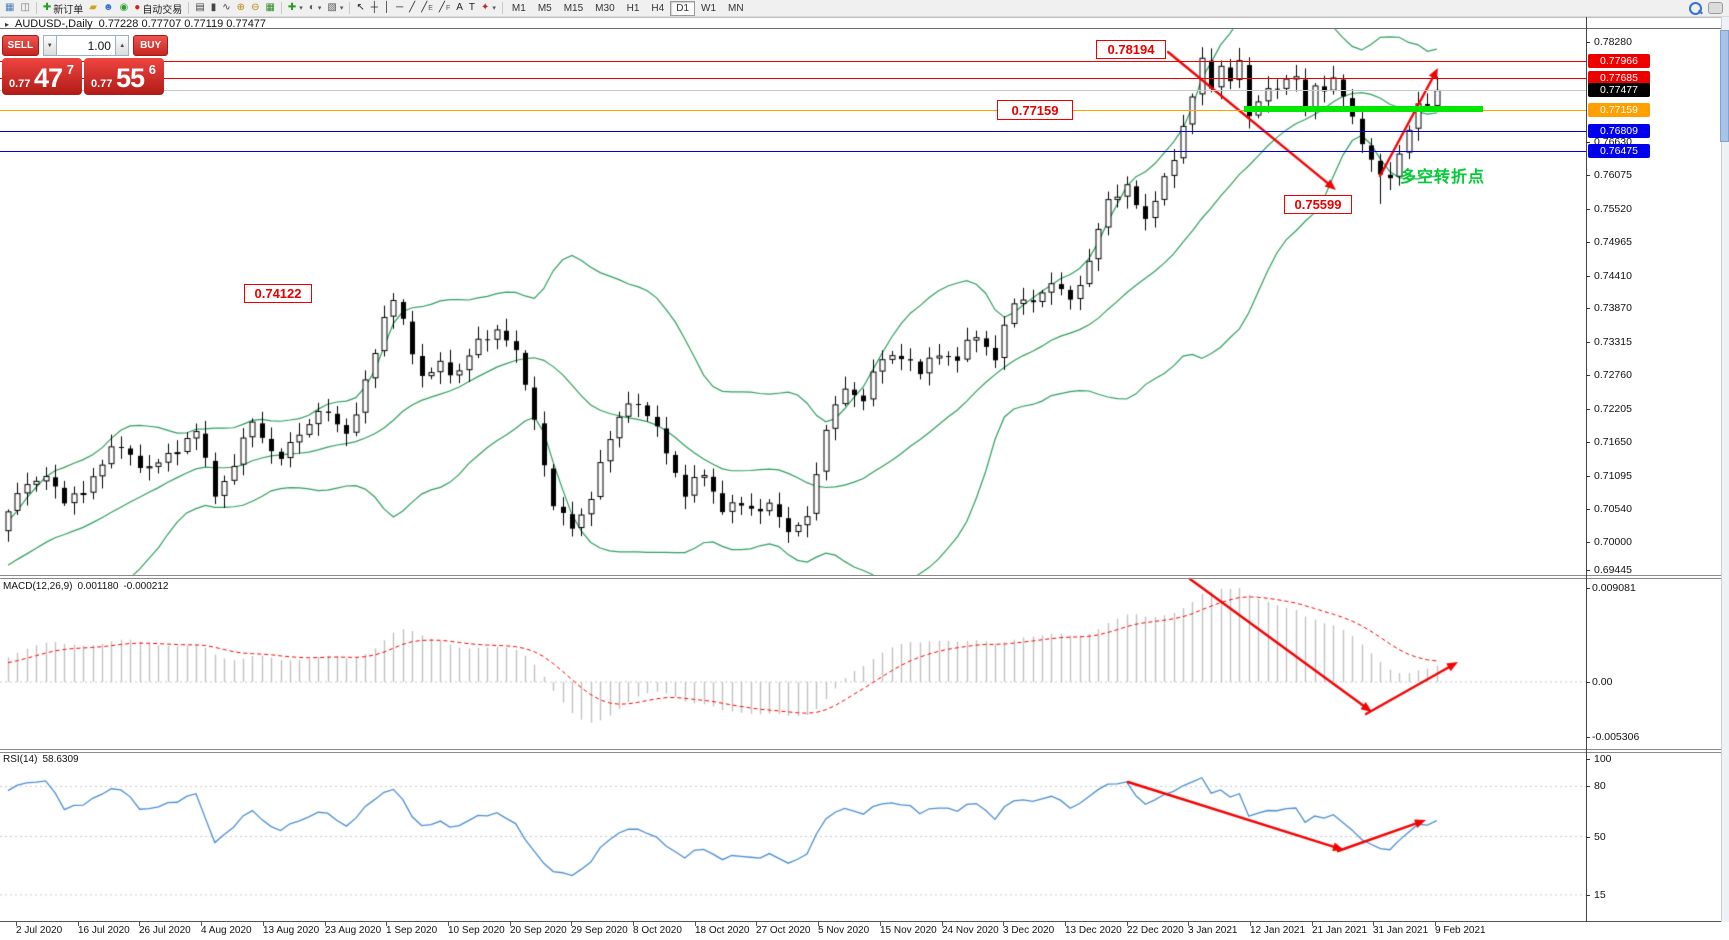 The image size is (1729, 940). I want to click on contacts-icon: ☻, so click(108, 8).